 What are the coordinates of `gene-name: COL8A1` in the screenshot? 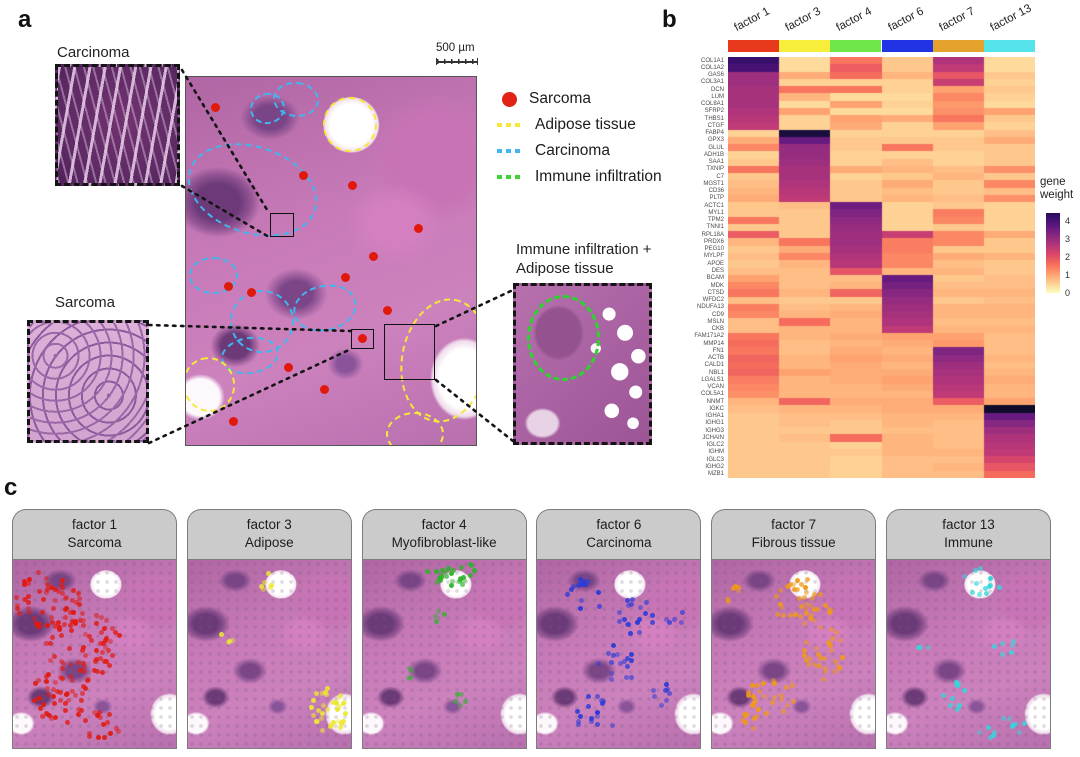 It's located at (712, 104).